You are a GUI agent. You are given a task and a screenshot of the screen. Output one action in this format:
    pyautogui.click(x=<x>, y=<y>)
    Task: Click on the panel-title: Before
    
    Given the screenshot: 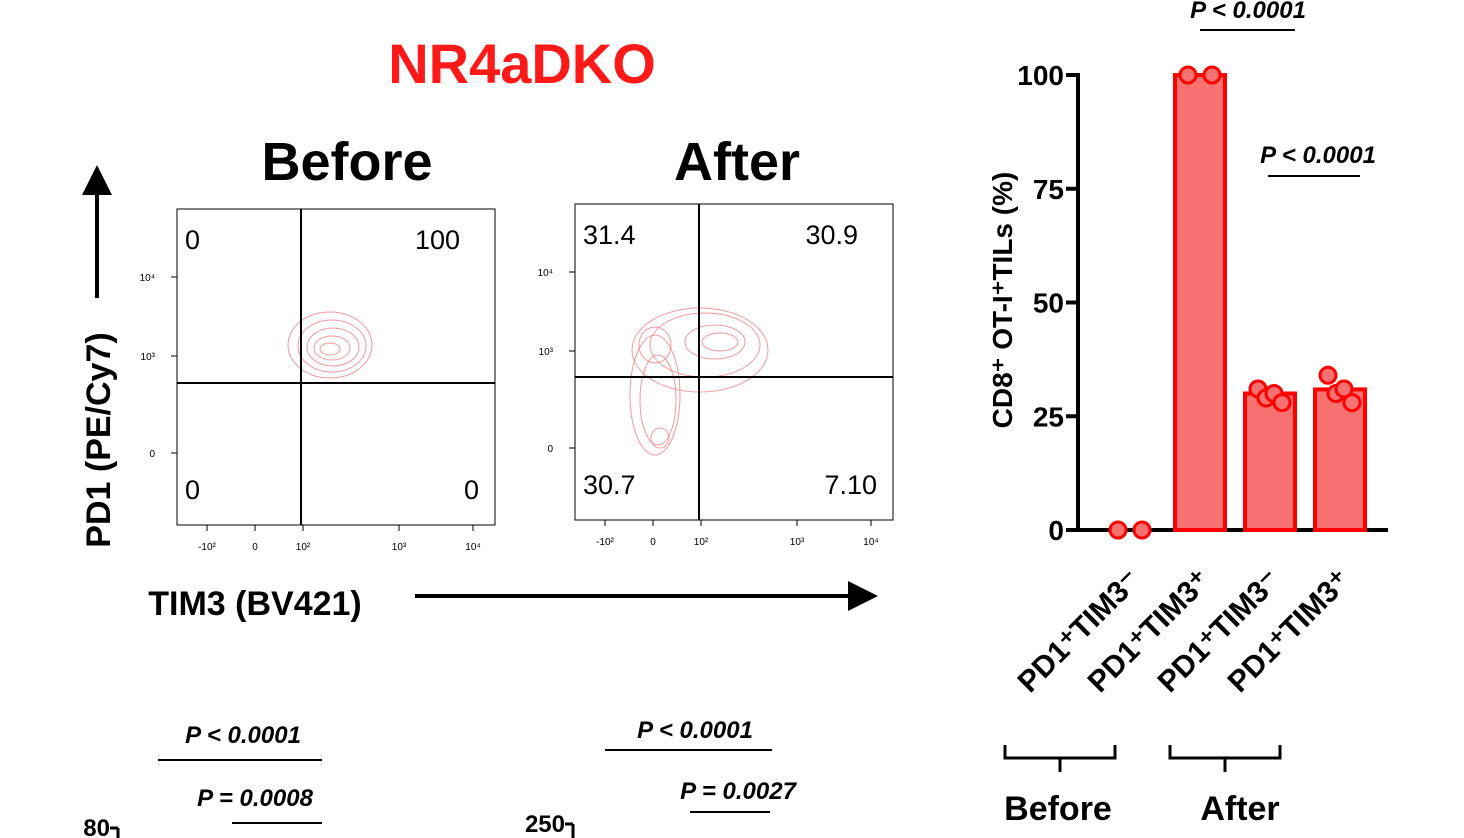 What is the action you would take?
    pyautogui.click(x=346, y=162)
    